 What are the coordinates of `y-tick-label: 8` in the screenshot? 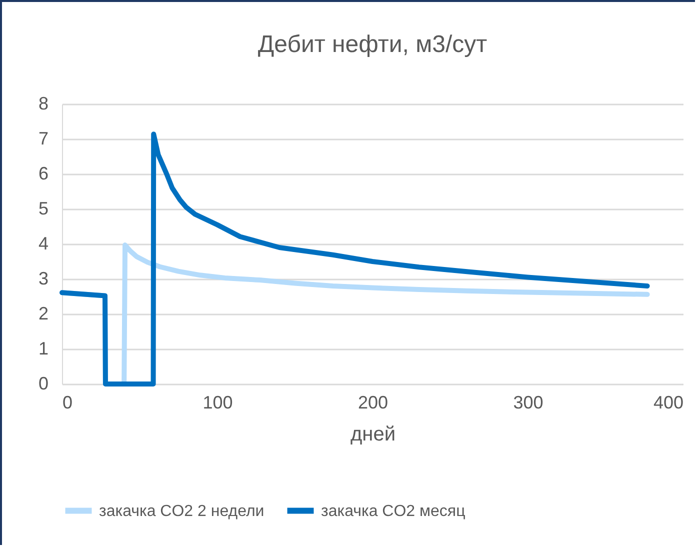 It's located at (43, 104).